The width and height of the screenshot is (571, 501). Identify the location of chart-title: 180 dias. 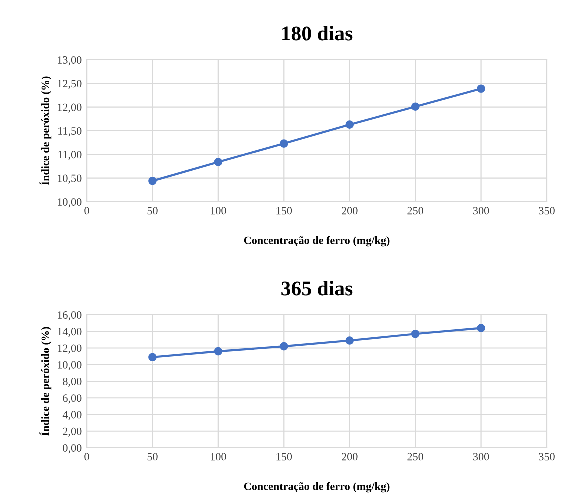
(317, 33).